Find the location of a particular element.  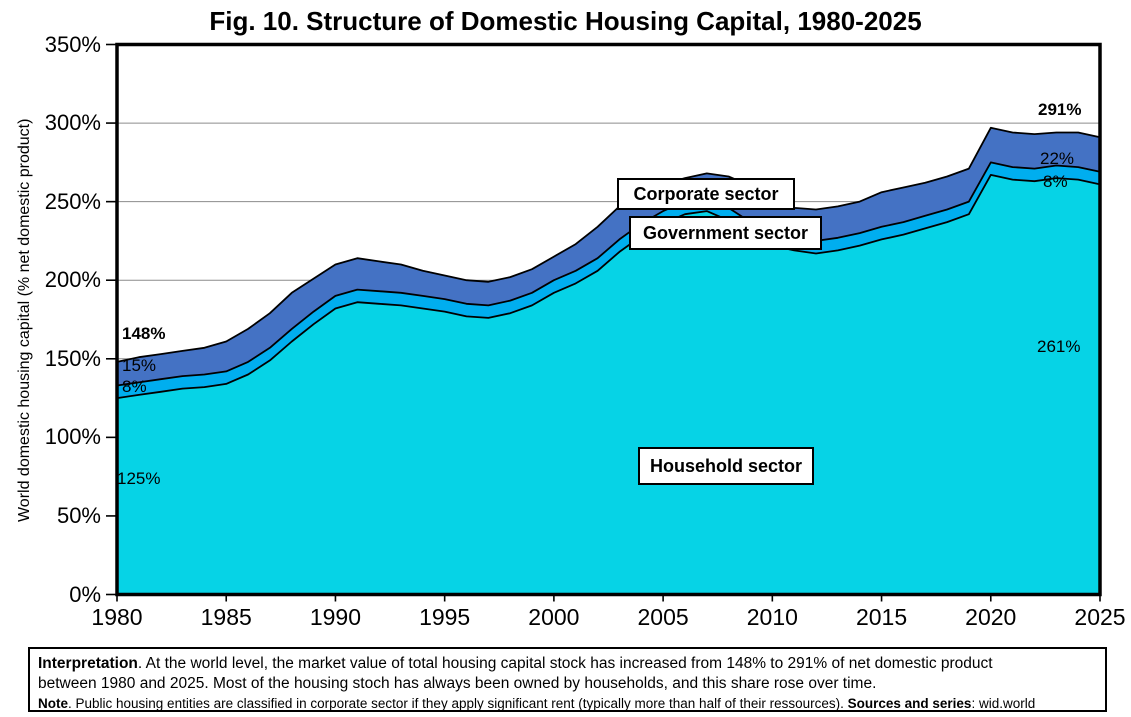

x-tick-label-2010: 2010 is located at coordinates (772, 617).